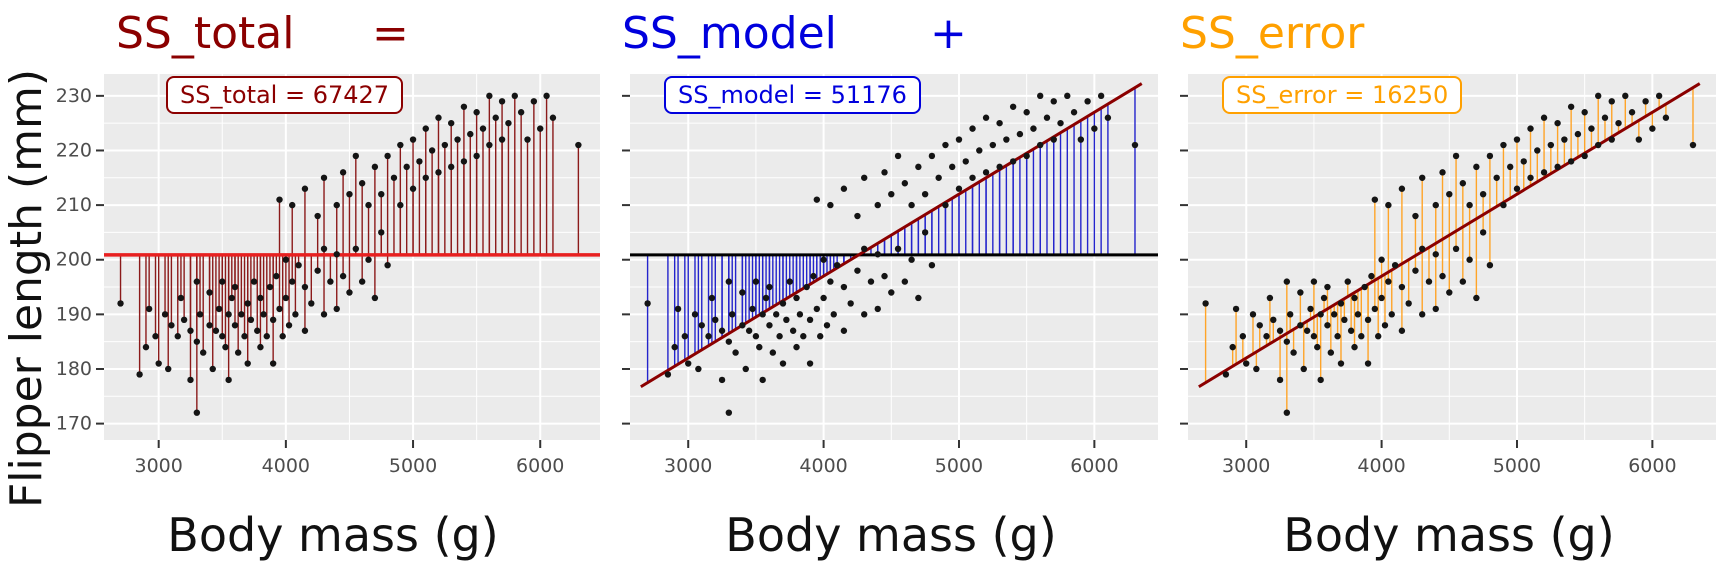 Image resolution: width=1728 pixels, height=576 pixels. I want to click on svg-text: 230, so click(74, 96).